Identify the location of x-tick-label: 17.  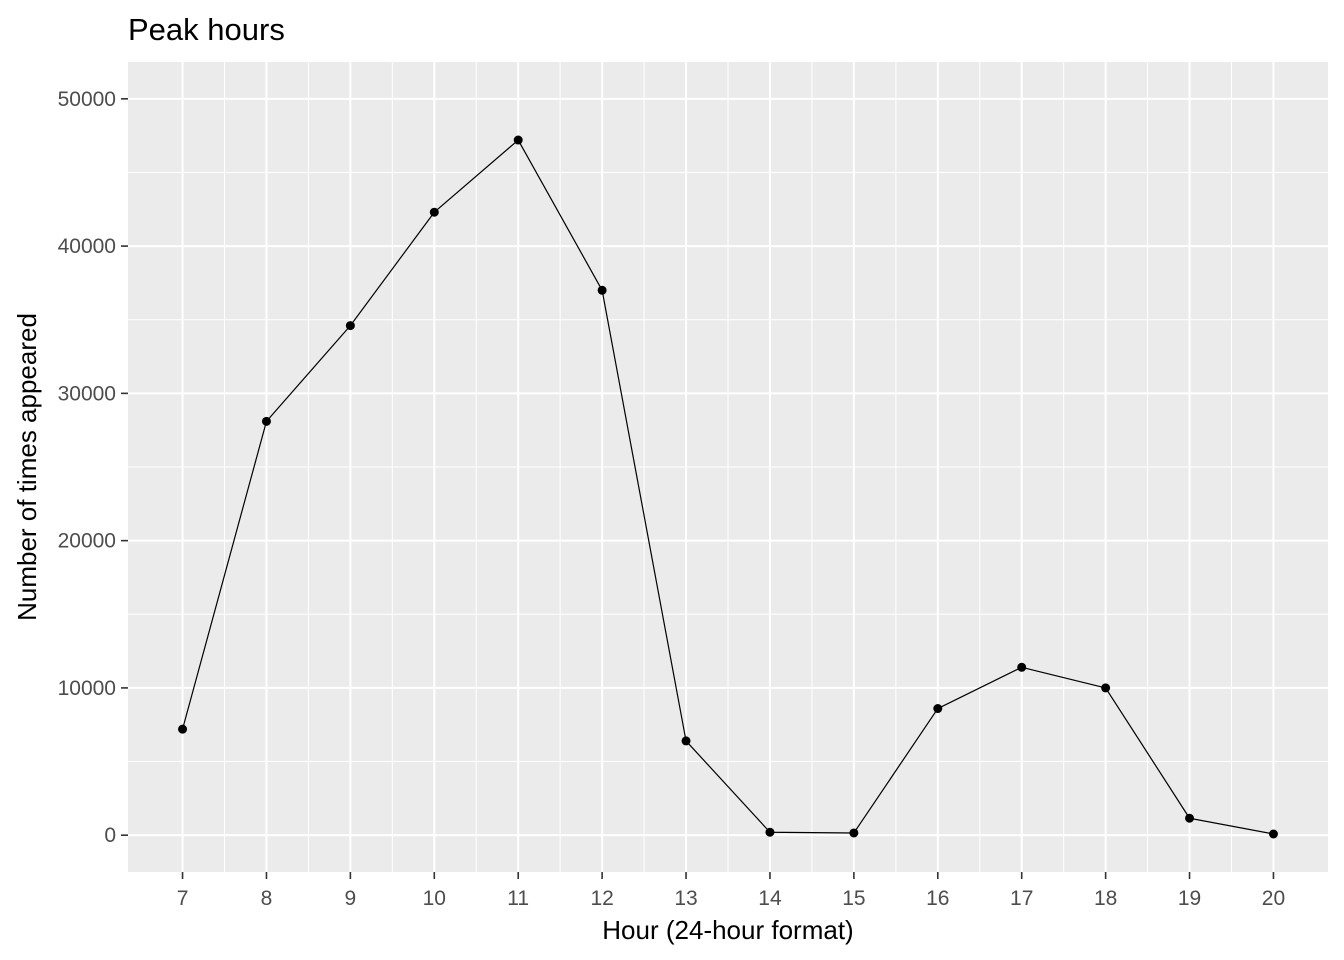
(1021, 898).